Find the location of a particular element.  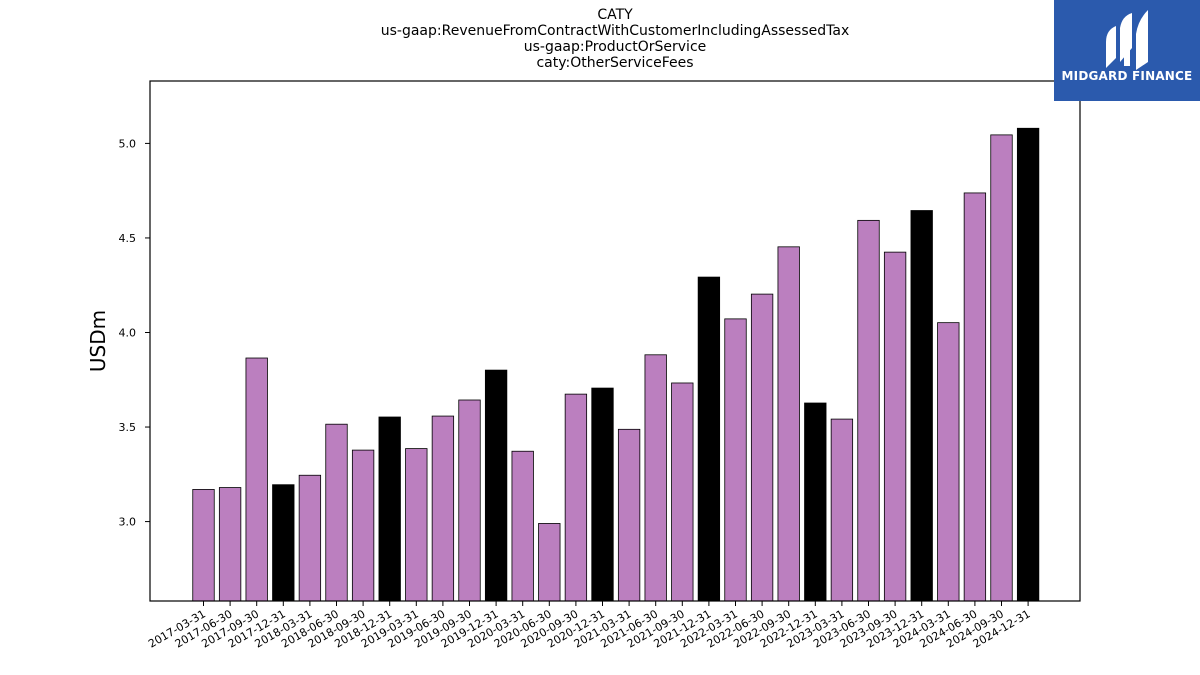

midgard-logo-icon is located at coordinates (1127, 40).